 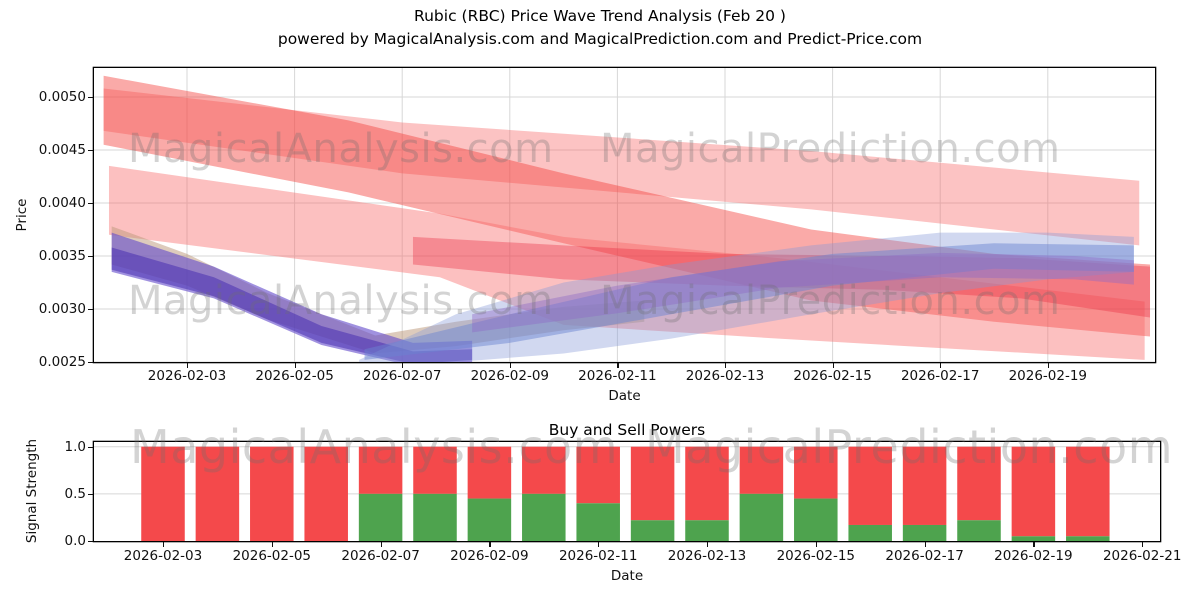 What do you see at coordinates (816, 556) in the screenshot?
I see `power-xtick-label: 2026-02-15` at bounding box center [816, 556].